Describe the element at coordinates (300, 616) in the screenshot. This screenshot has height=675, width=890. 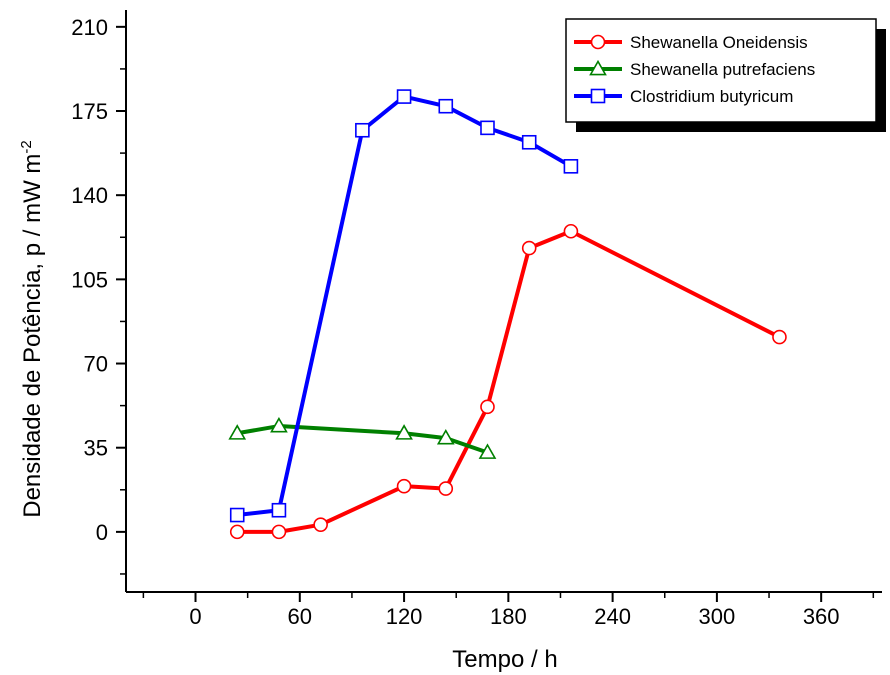
I see `x-tick-label: 60` at that location.